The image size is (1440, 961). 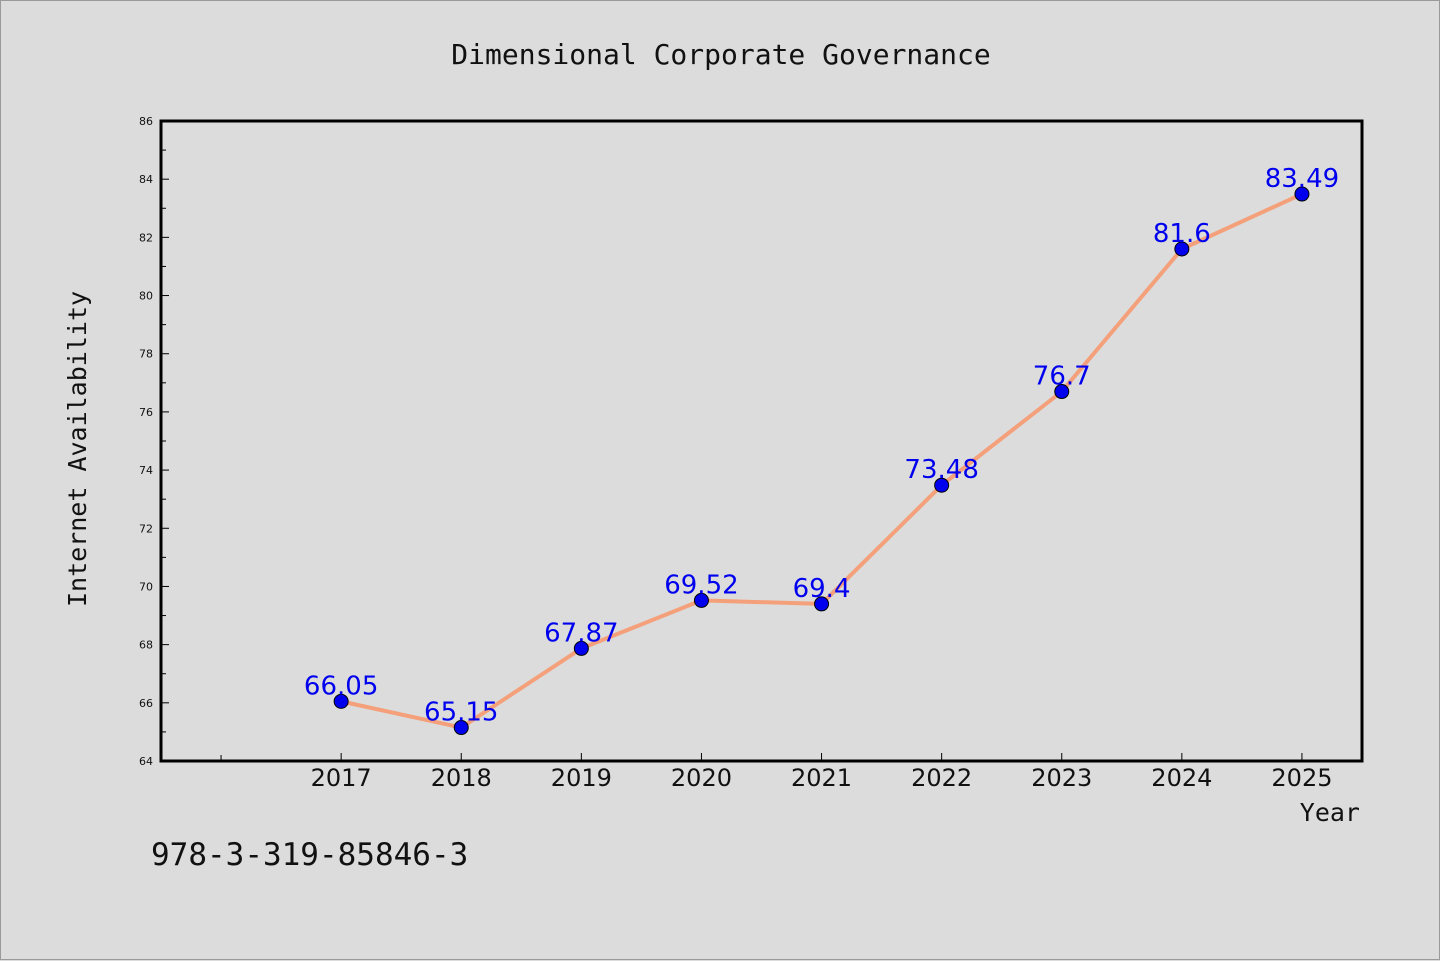 What do you see at coordinates (461, 713) in the screenshot?
I see `data-label: 65.15` at bounding box center [461, 713].